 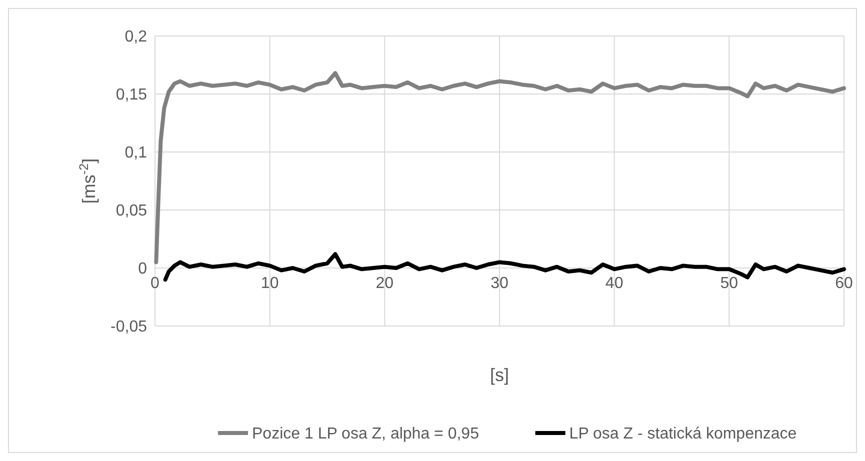 I want to click on x-tick-label: 20, so click(x=385, y=283).